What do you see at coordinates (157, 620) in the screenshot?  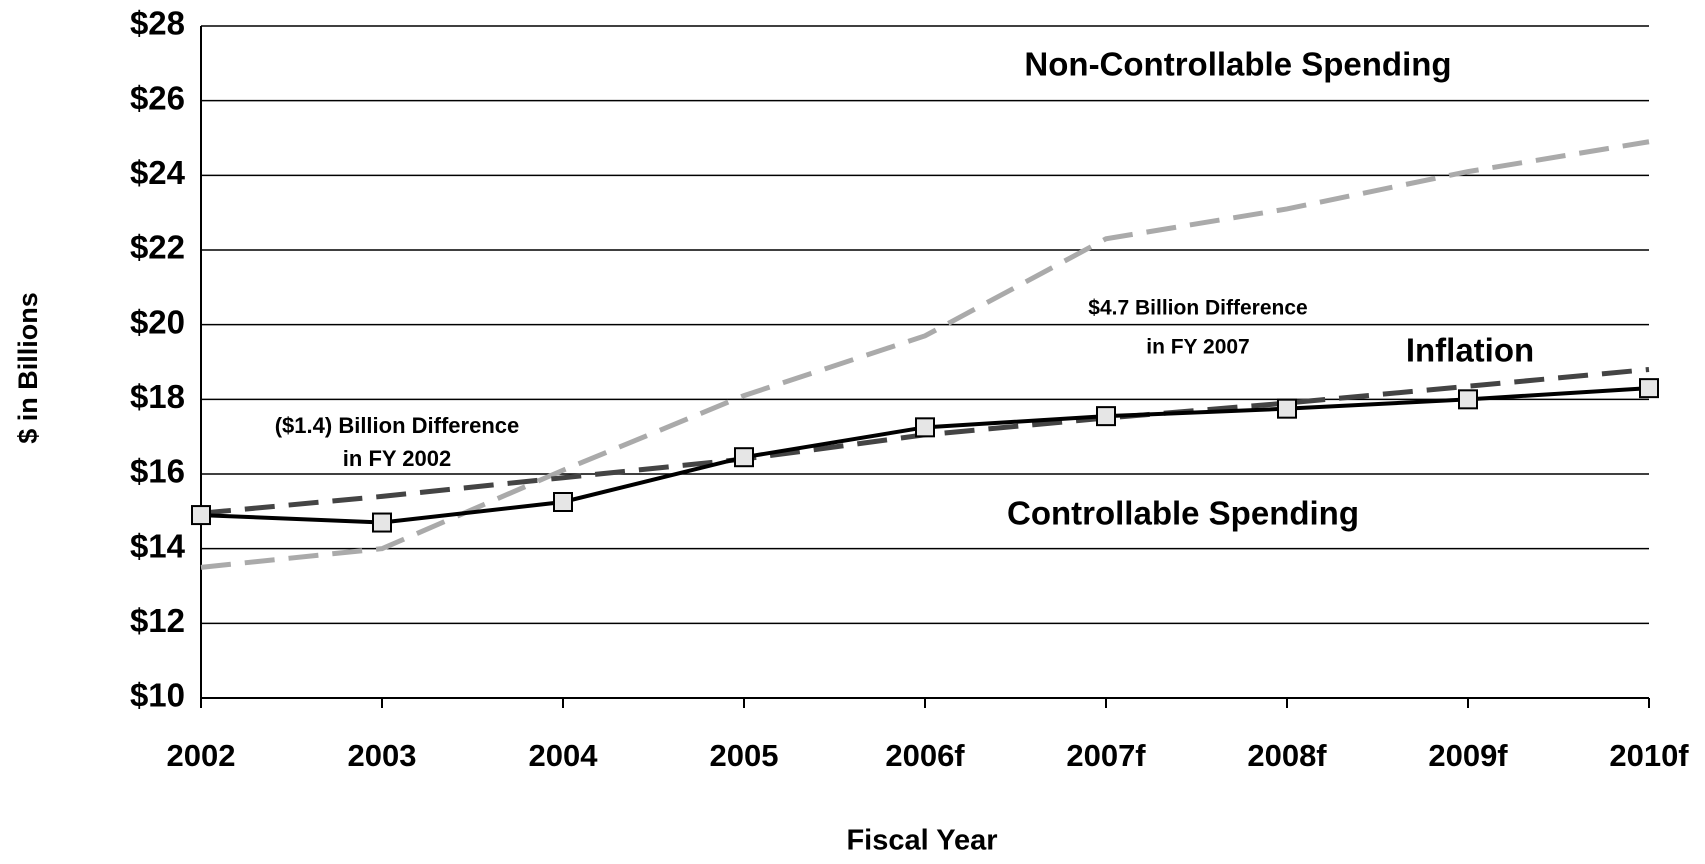 I see `y-tick-label: $12` at bounding box center [157, 620].